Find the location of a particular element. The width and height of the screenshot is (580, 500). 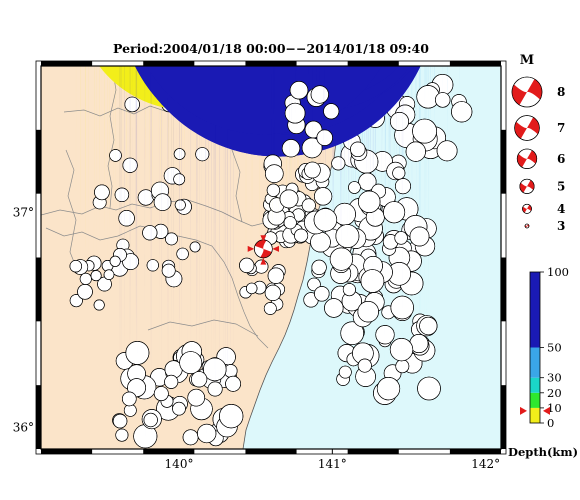

depth-tick-label-30: 30 is located at coordinates (554, 378).